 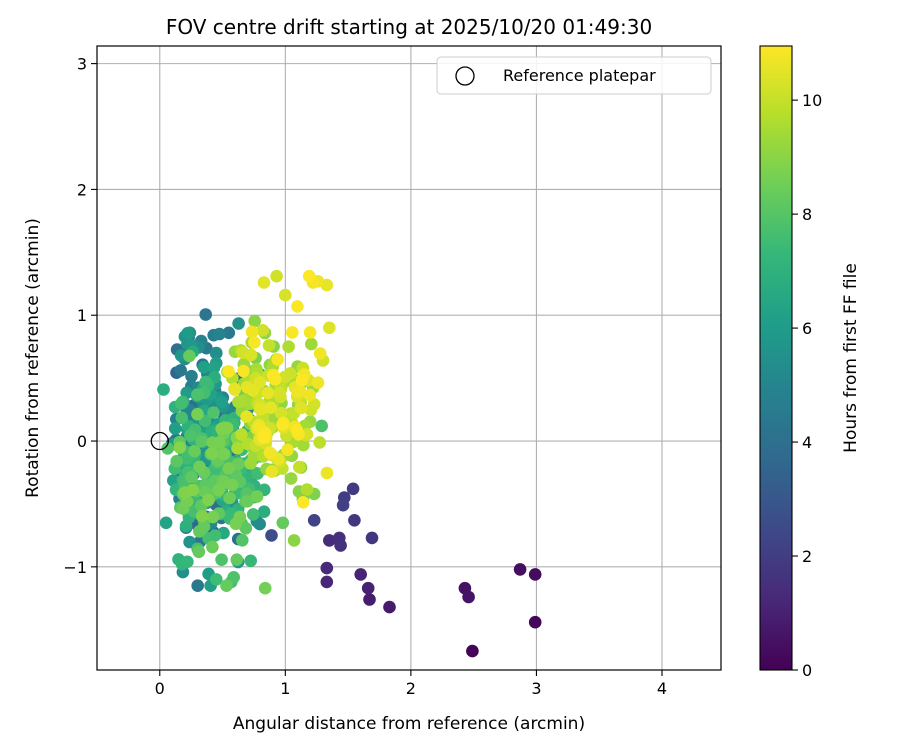 I want to click on colorbar-tick-label: 8, so click(x=807, y=214).